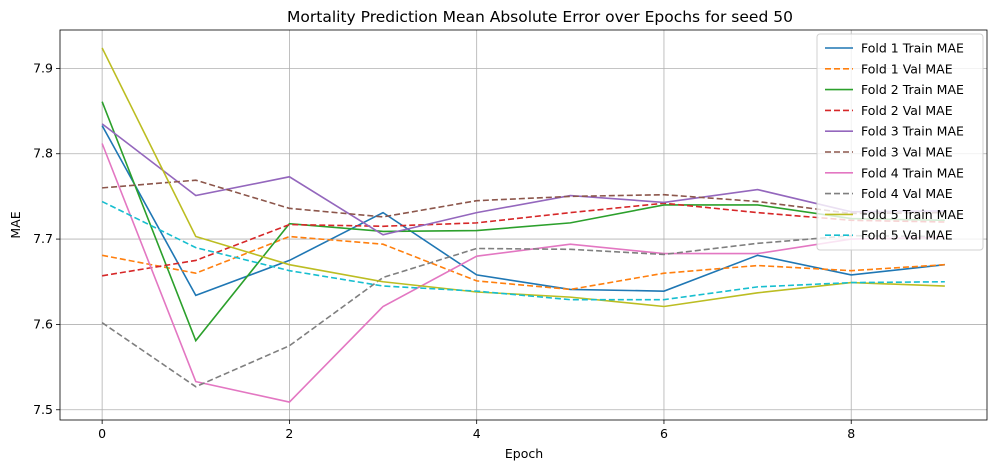 This screenshot has width=1001, height=470. Describe the element at coordinates (524, 453) in the screenshot. I see `x-axis-label: Epoch` at that location.